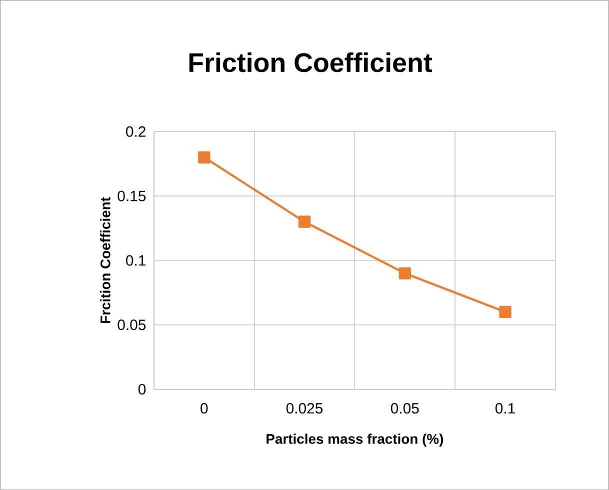 This screenshot has height=490, width=609. I want to click on x-tick-label: 0.025, so click(304, 408).